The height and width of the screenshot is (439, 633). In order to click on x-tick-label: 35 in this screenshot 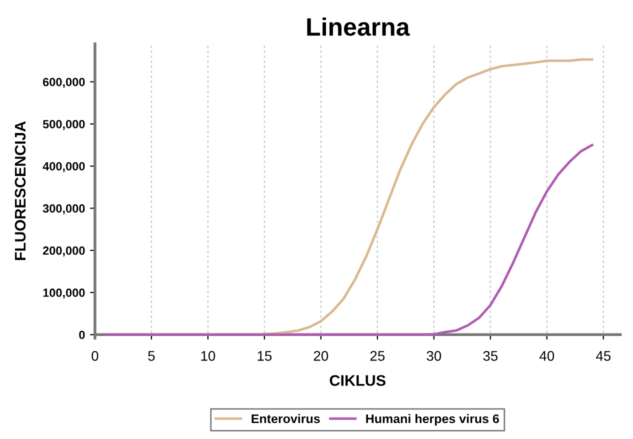, I will do `click(490, 356)`.